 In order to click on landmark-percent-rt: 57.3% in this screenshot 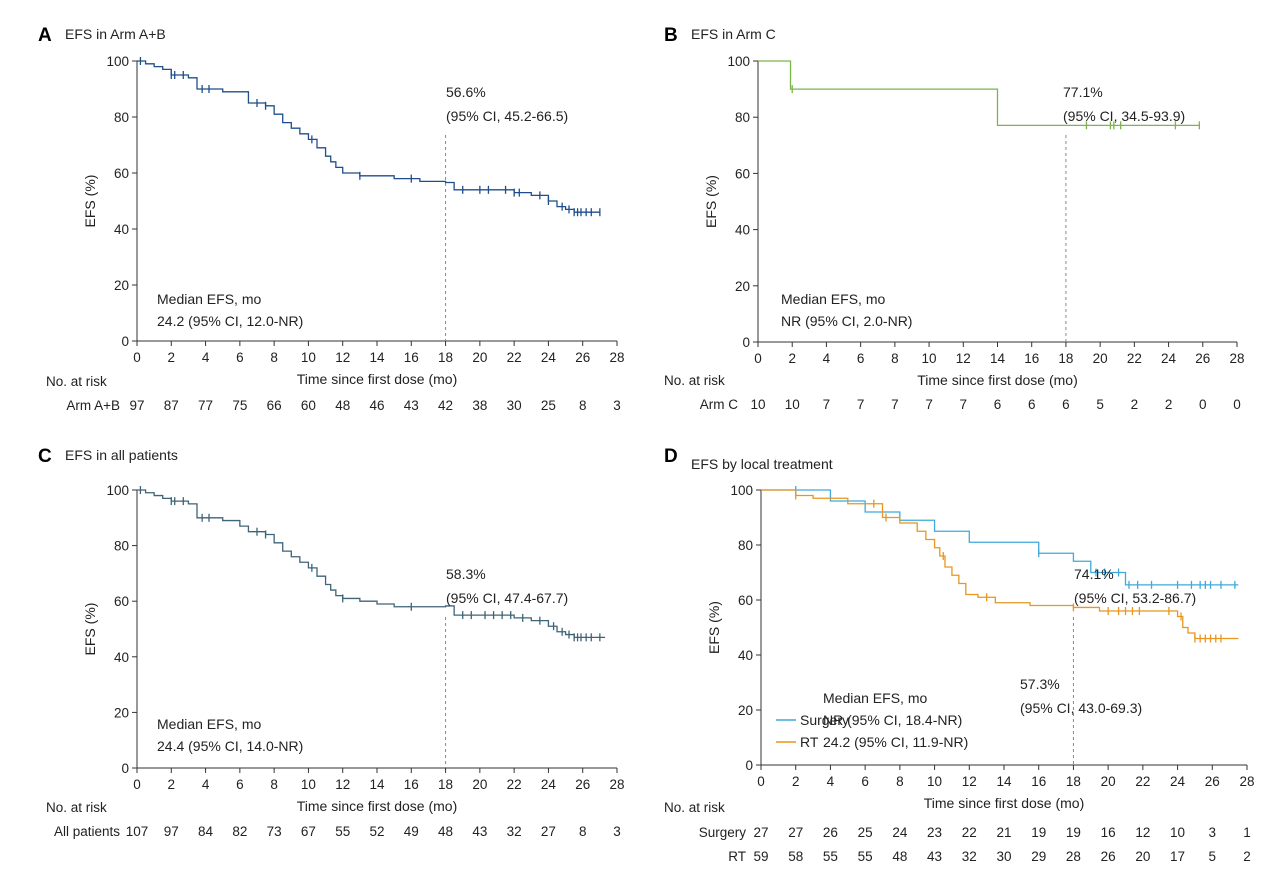, I will do `click(1040, 684)`.